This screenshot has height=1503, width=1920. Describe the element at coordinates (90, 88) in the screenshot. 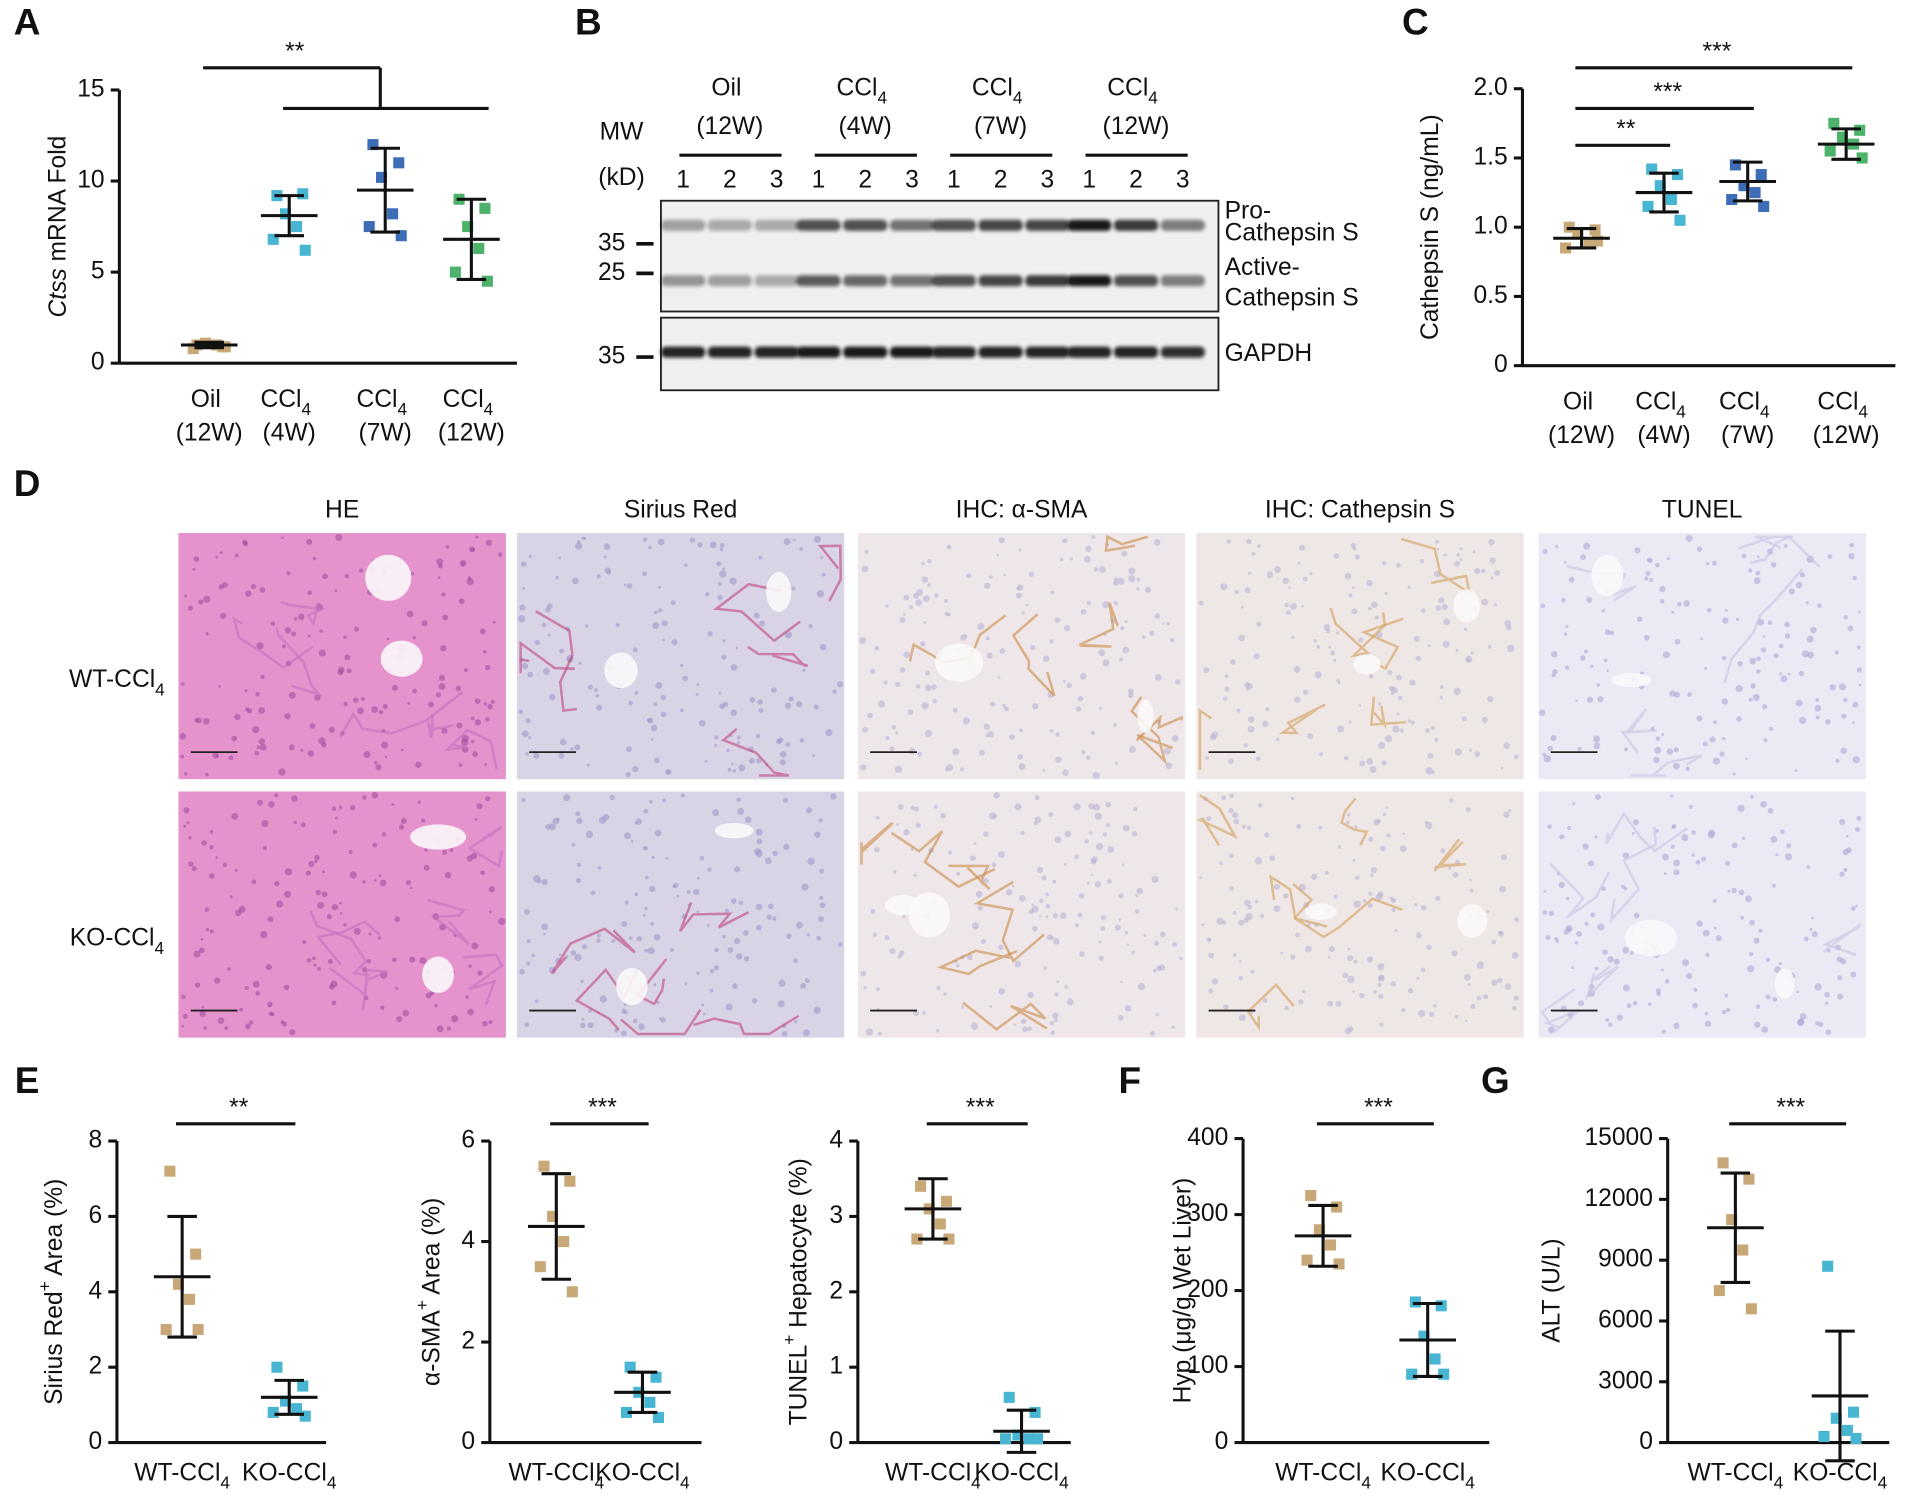

I see `y-tick-label: 15` at that location.